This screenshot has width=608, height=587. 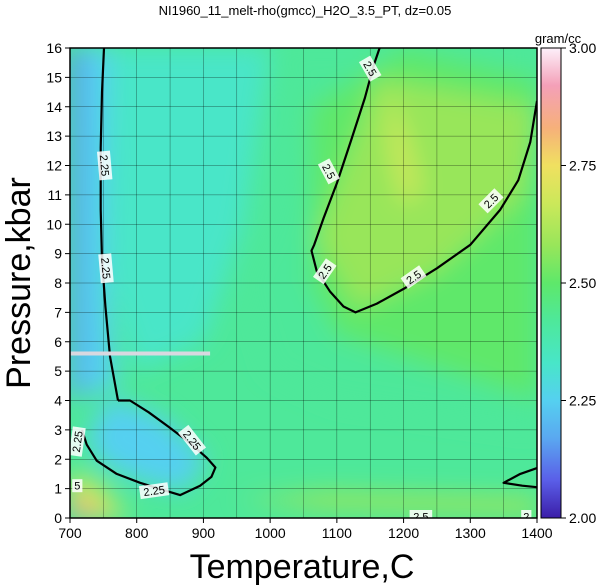 I want to click on x-axis-ticks: 700 800 900 1000 1100 1200 1300 1400, so click(x=305, y=529).